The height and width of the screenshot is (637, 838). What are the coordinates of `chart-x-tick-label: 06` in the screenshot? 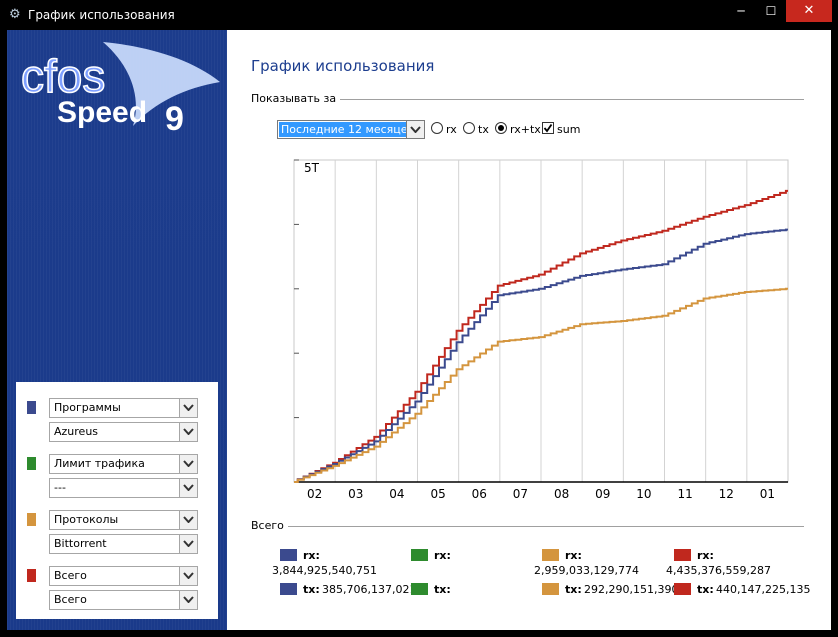 It's located at (479, 494).